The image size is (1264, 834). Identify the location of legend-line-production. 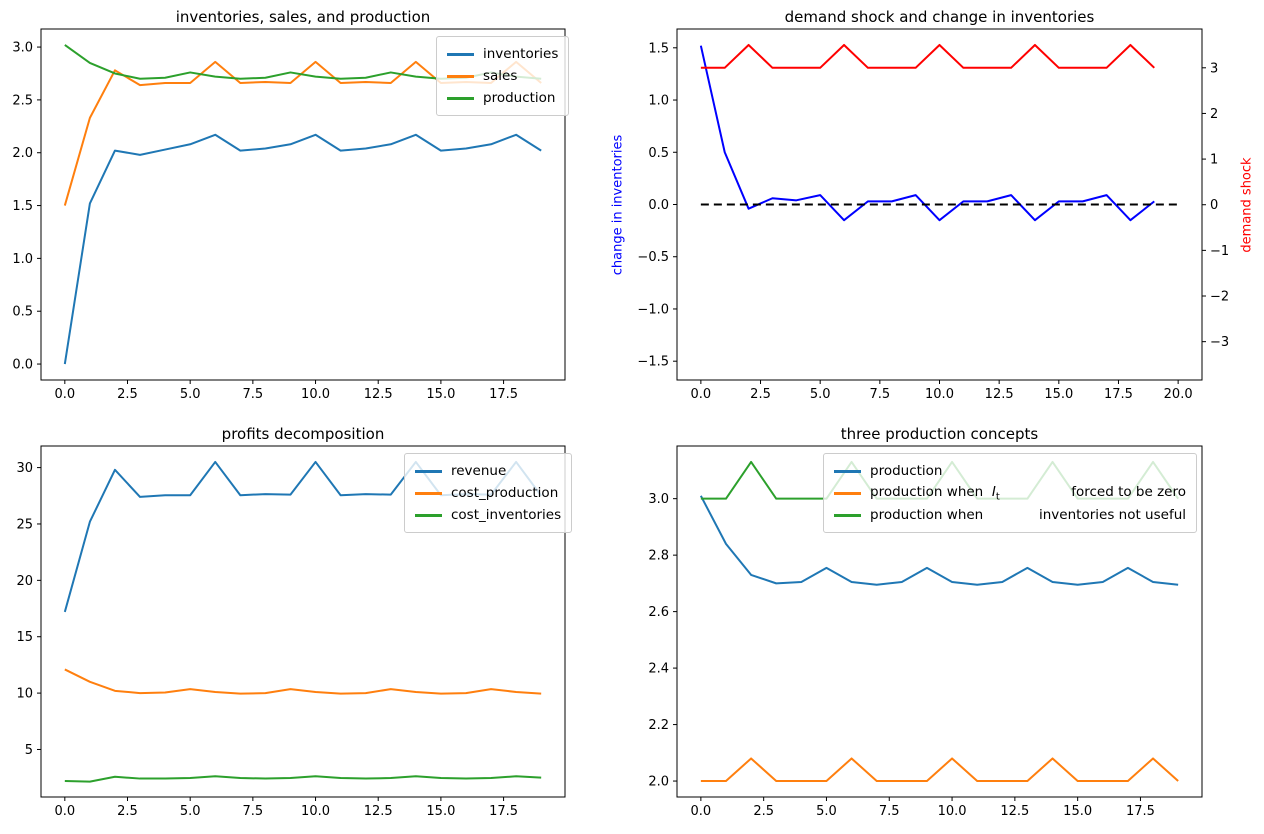
(460, 98).